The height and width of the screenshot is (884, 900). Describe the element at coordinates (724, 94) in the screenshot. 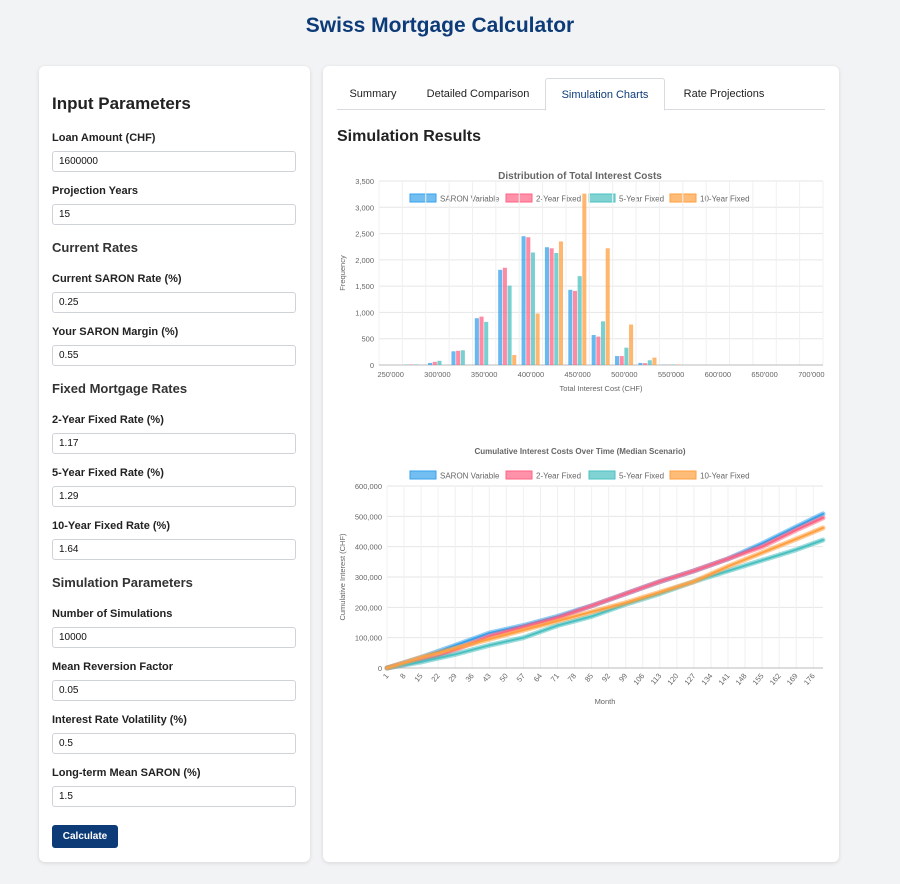

I see `tab-rate-projections: Rate Projections` at that location.